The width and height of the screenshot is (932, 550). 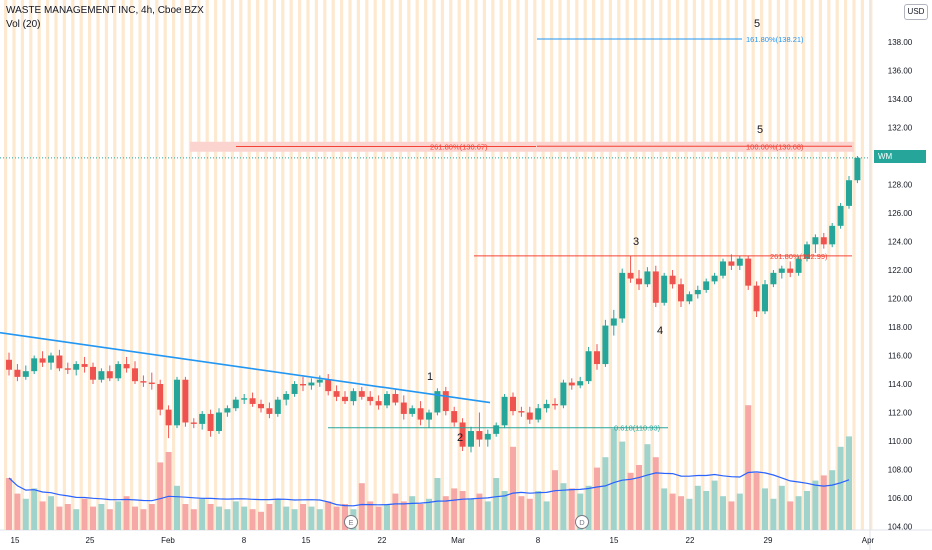 I want to click on x-tick-label: 15, so click(x=614, y=540).